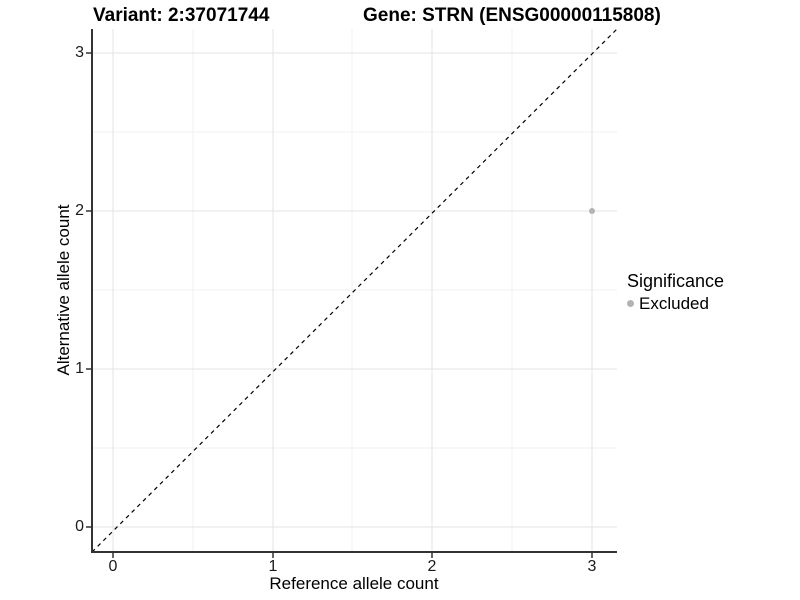 This screenshot has width=800, height=600. I want to click on legend-entry-excluded: Excluded, so click(675, 303).